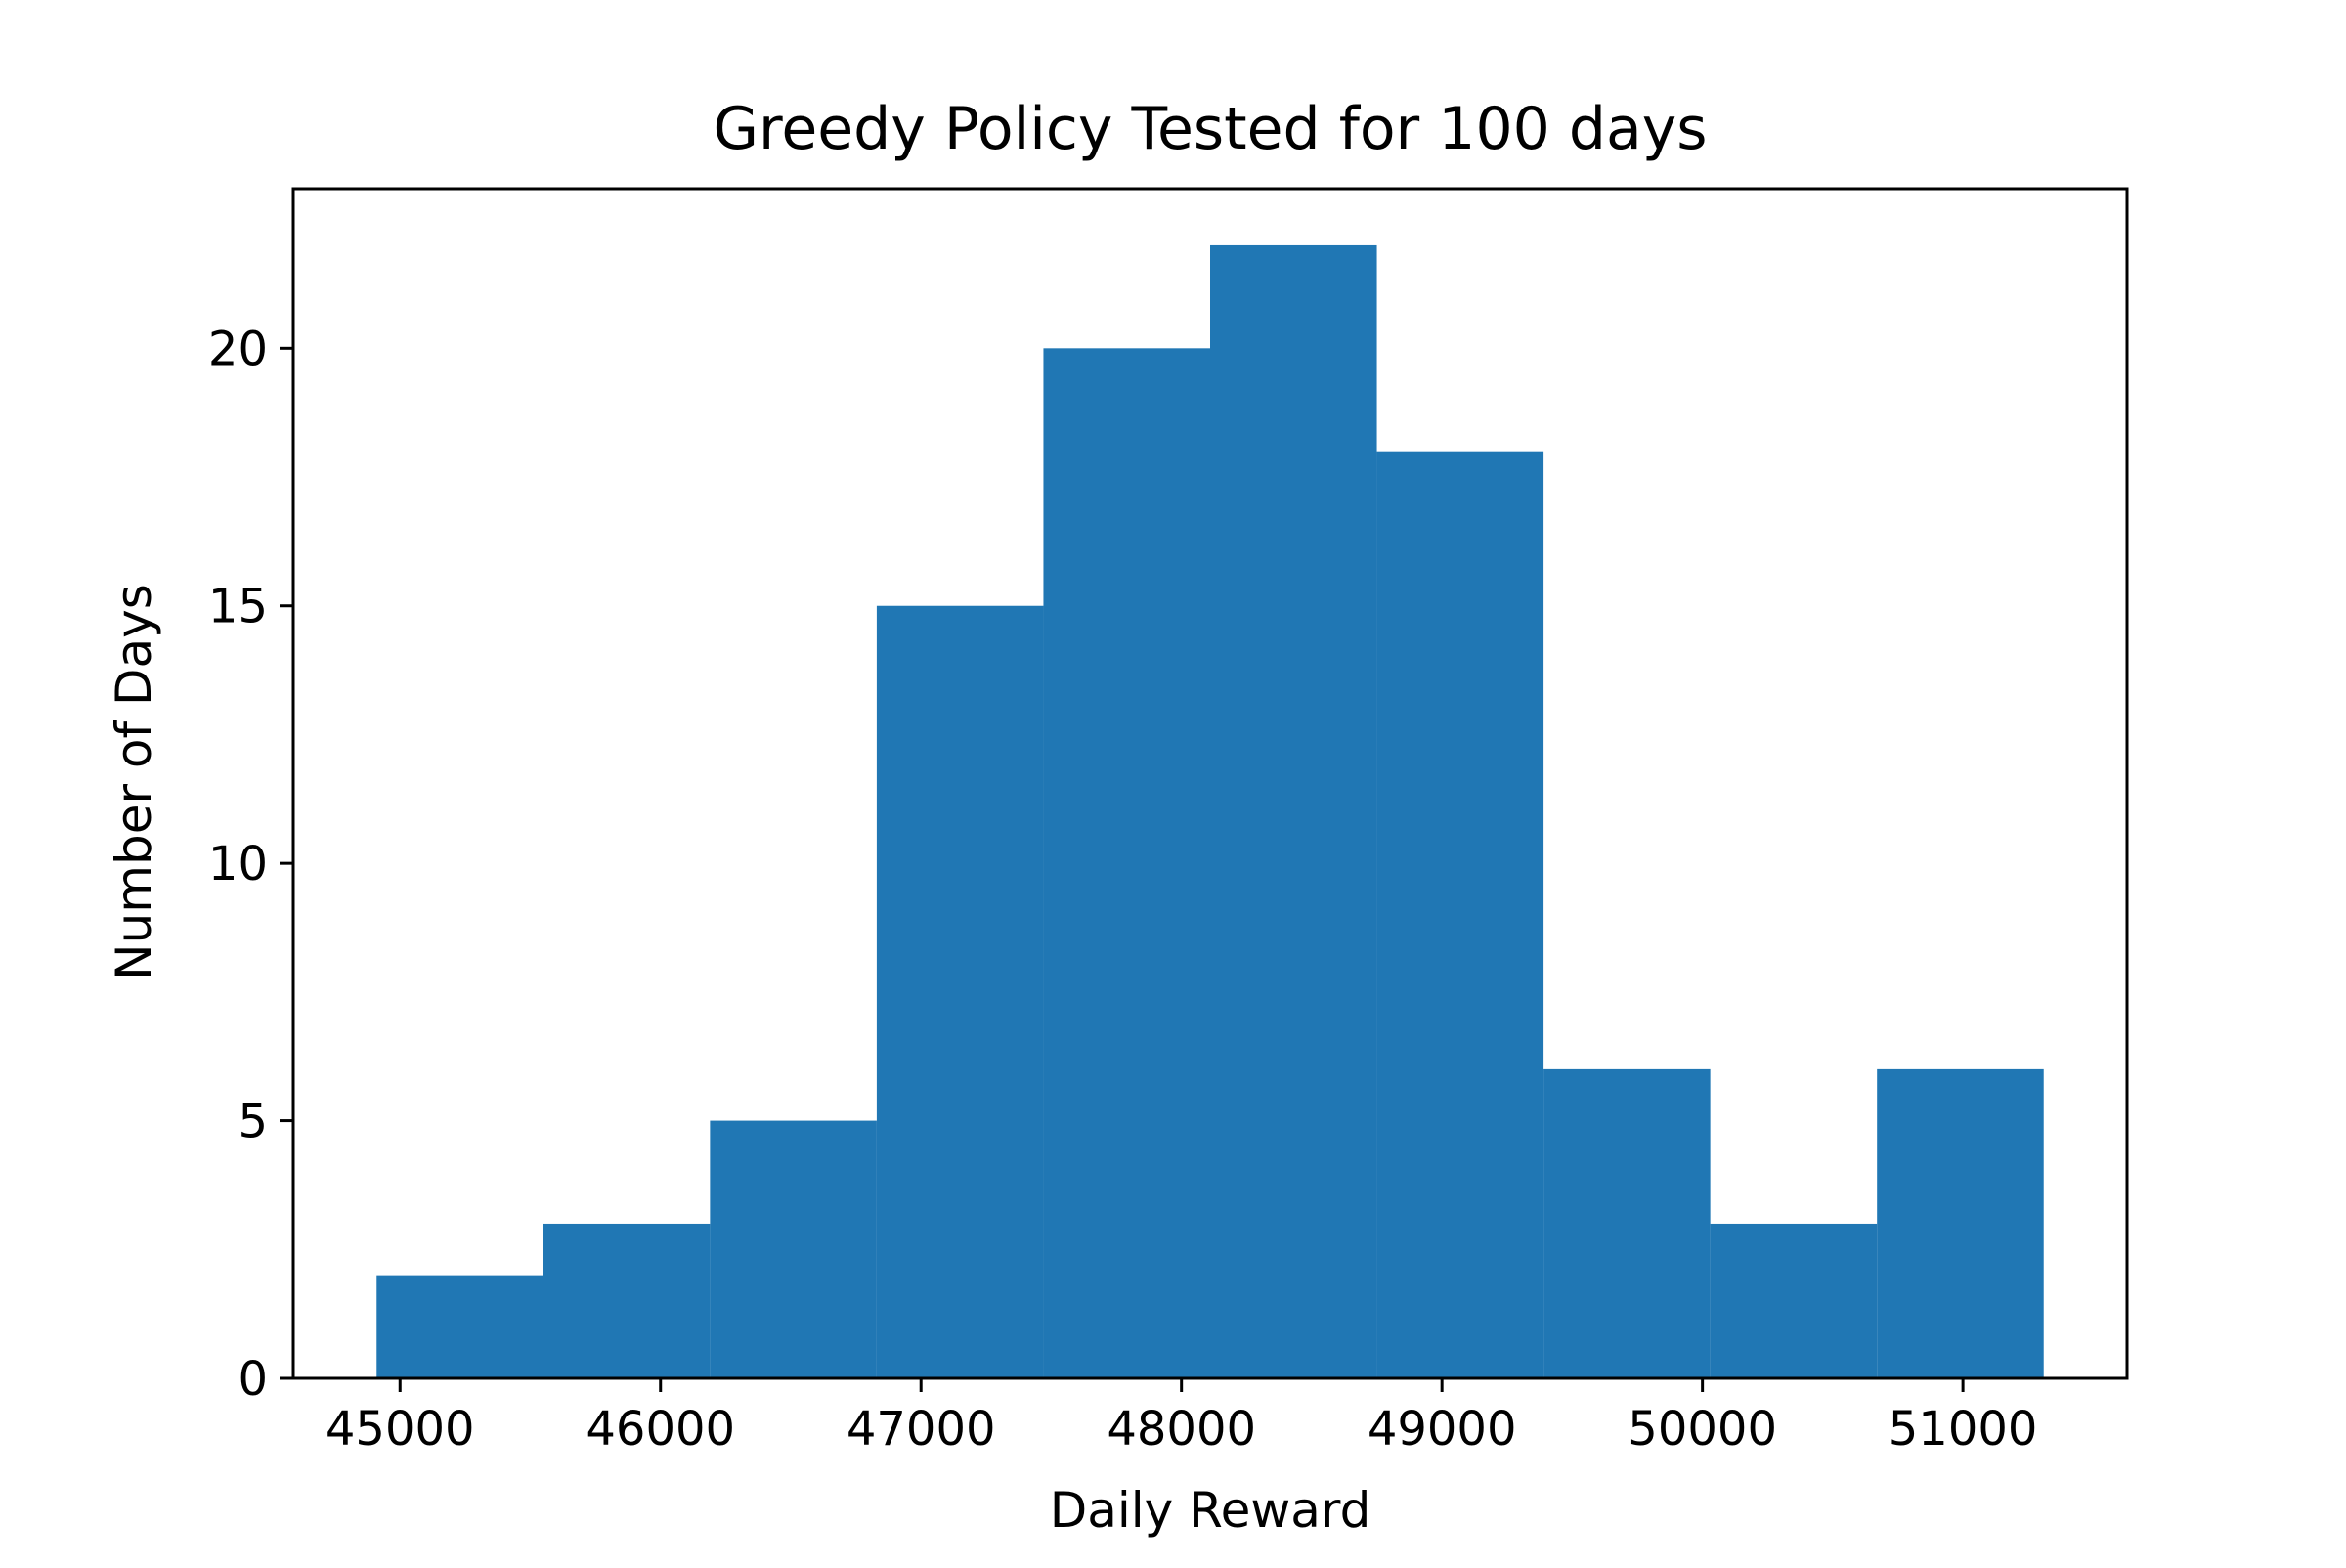 Image resolution: width=2346 pixels, height=1568 pixels. What do you see at coordinates (1703, 1429) in the screenshot?
I see `x-tick-label: 50000` at bounding box center [1703, 1429].